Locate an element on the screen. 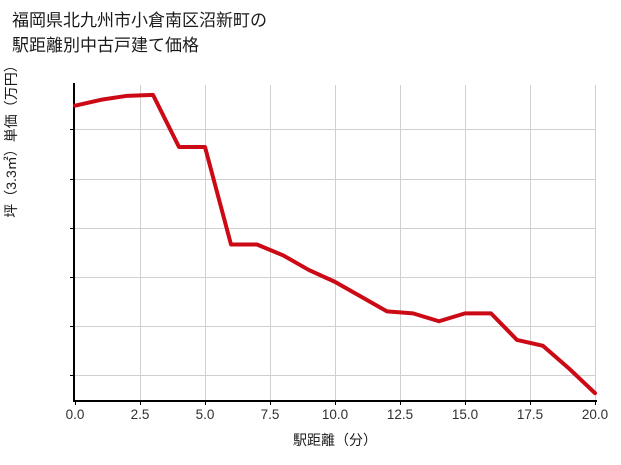 This screenshot has width=621, height=465. page-title: 福岡県北九州市小倉南区沼新町の 駅距離別中古戸建て価格 is located at coordinates (139, 33).